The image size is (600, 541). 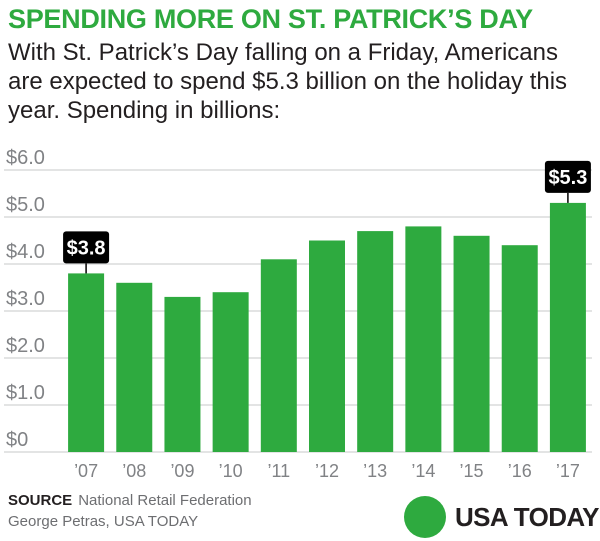 What do you see at coordinates (25, 393) in the screenshot?
I see `y-tick-label: $1.0` at bounding box center [25, 393].